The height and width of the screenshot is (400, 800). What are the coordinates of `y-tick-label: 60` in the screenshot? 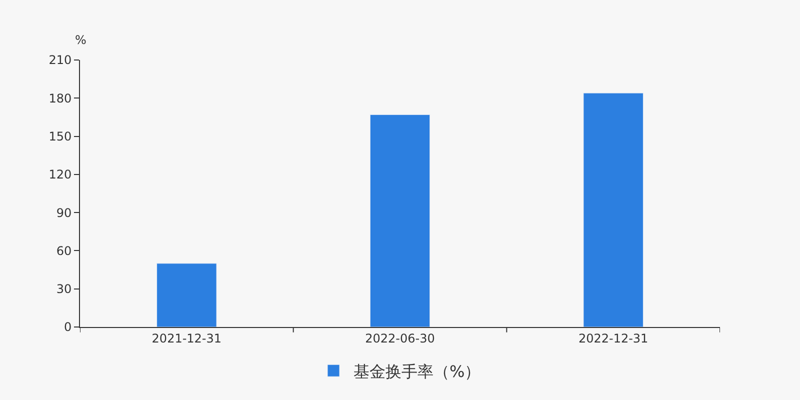 It's located at (64, 251).